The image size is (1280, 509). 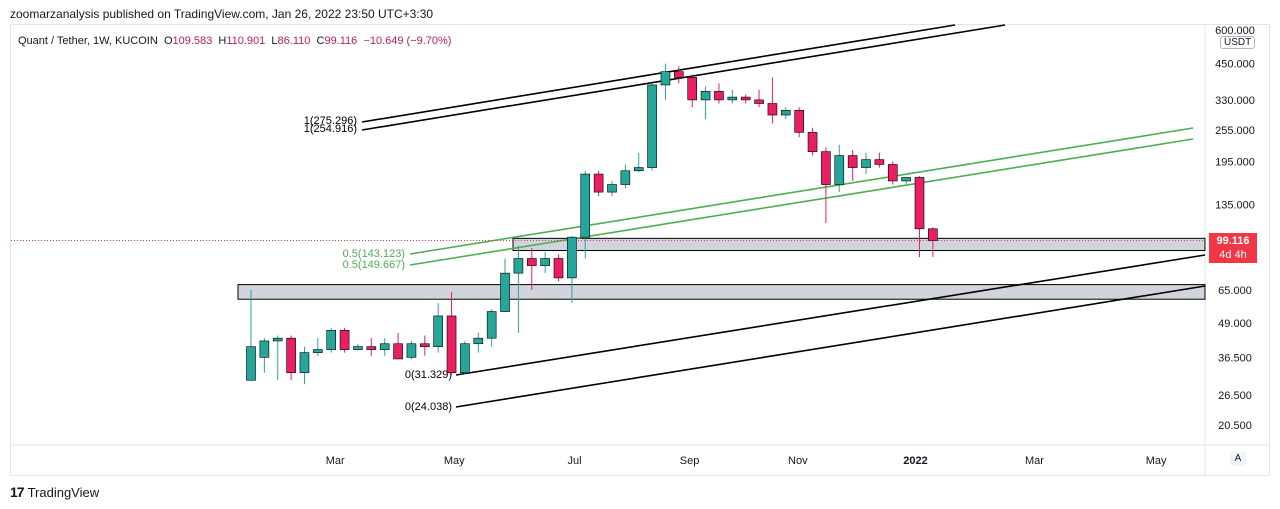 What do you see at coordinates (1233, 241) in the screenshot?
I see `last-price: 99.116` at bounding box center [1233, 241].